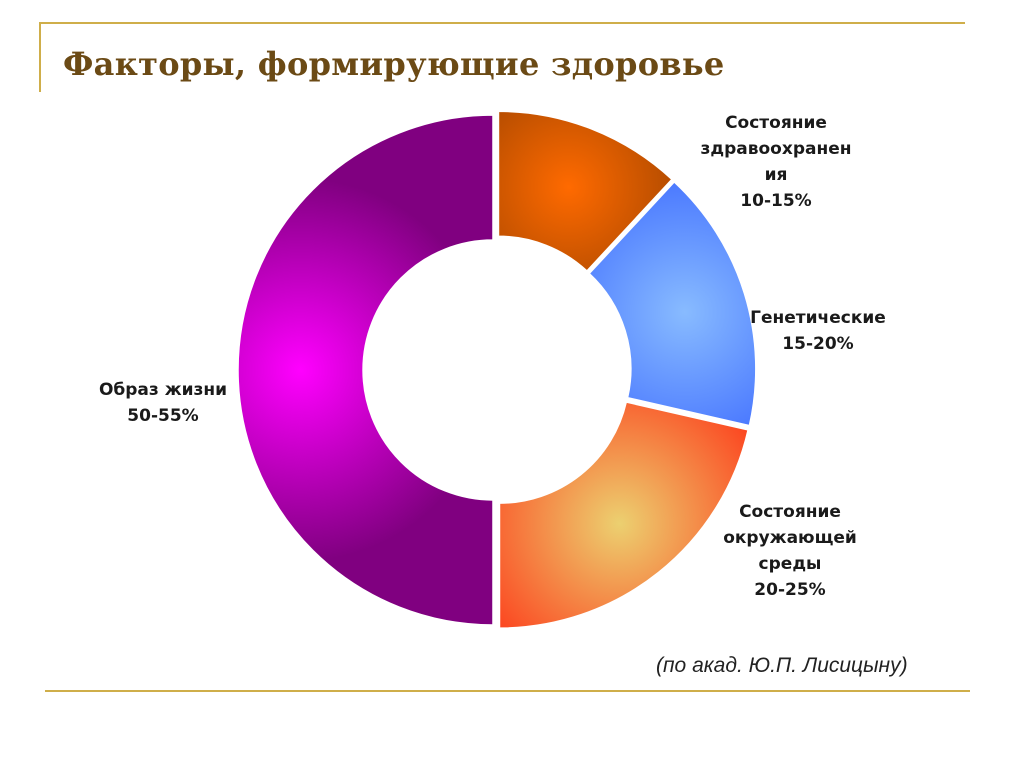  Describe the element at coordinates (40, 57) in the screenshot. I see `left-rule` at that location.